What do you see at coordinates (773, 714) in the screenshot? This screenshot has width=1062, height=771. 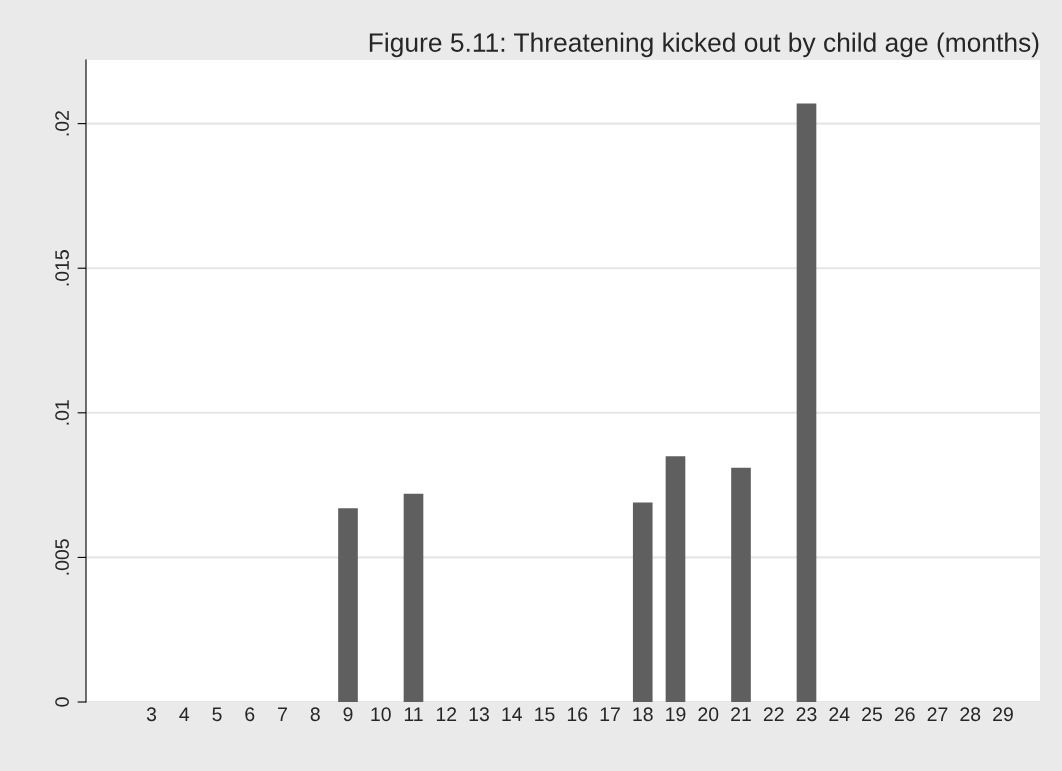 I see `x-tick-label: 22` at bounding box center [773, 714].